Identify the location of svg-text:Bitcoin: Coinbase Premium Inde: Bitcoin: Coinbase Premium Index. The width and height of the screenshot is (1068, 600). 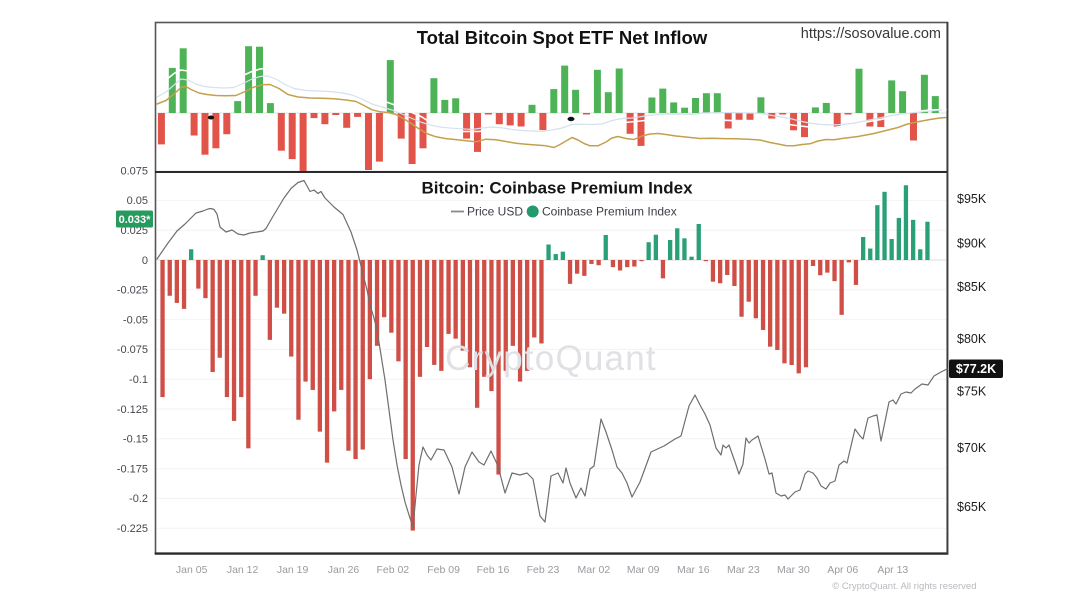
(557, 188).